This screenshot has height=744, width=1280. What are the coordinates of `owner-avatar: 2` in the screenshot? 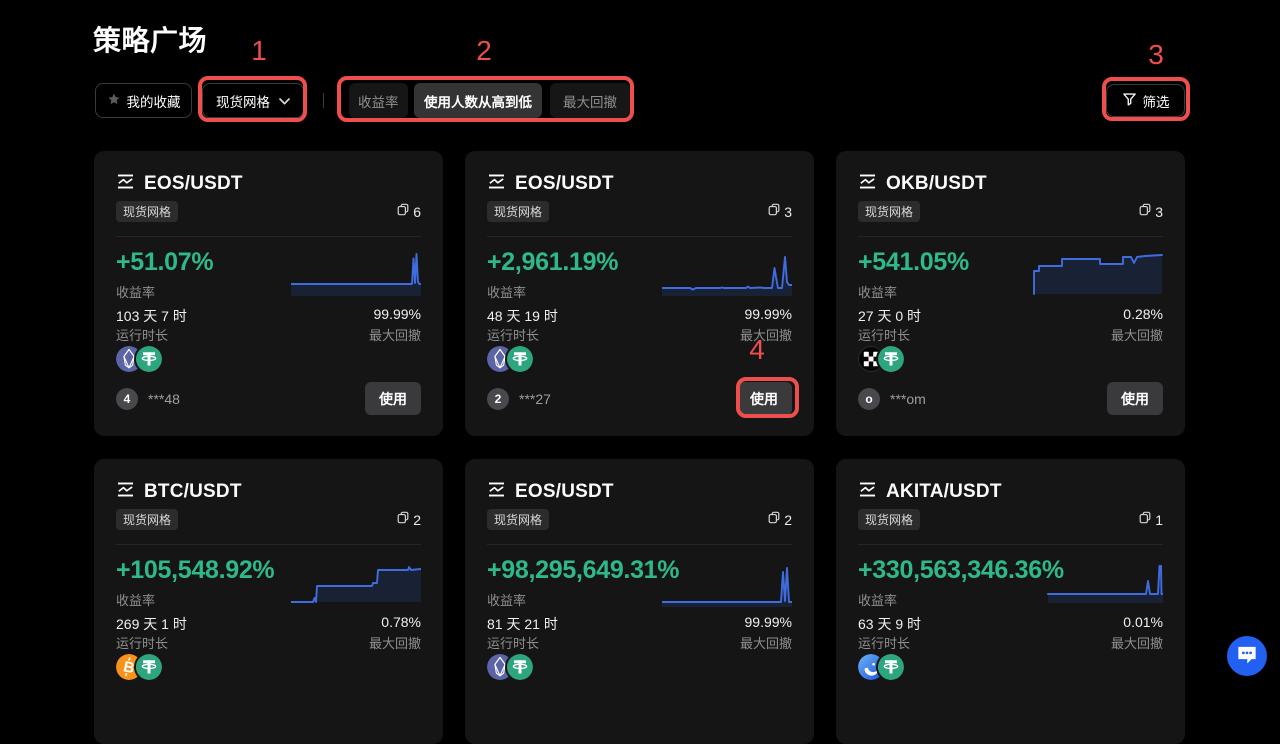 It's located at (498, 399).